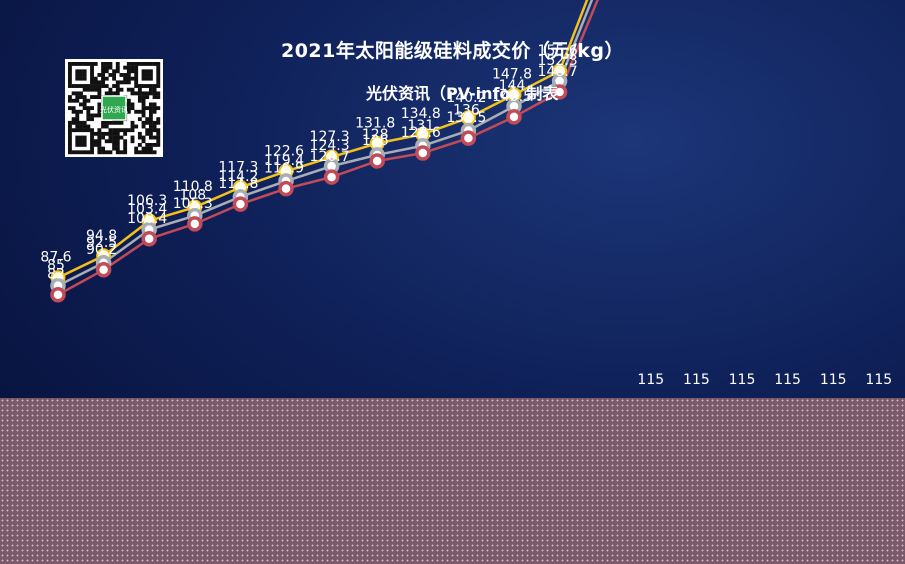 This screenshot has width=905, height=564. What do you see at coordinates (192, 196) in the screenshot?
I see `series-1-label-3: 108` at bounding box center [192, 196].